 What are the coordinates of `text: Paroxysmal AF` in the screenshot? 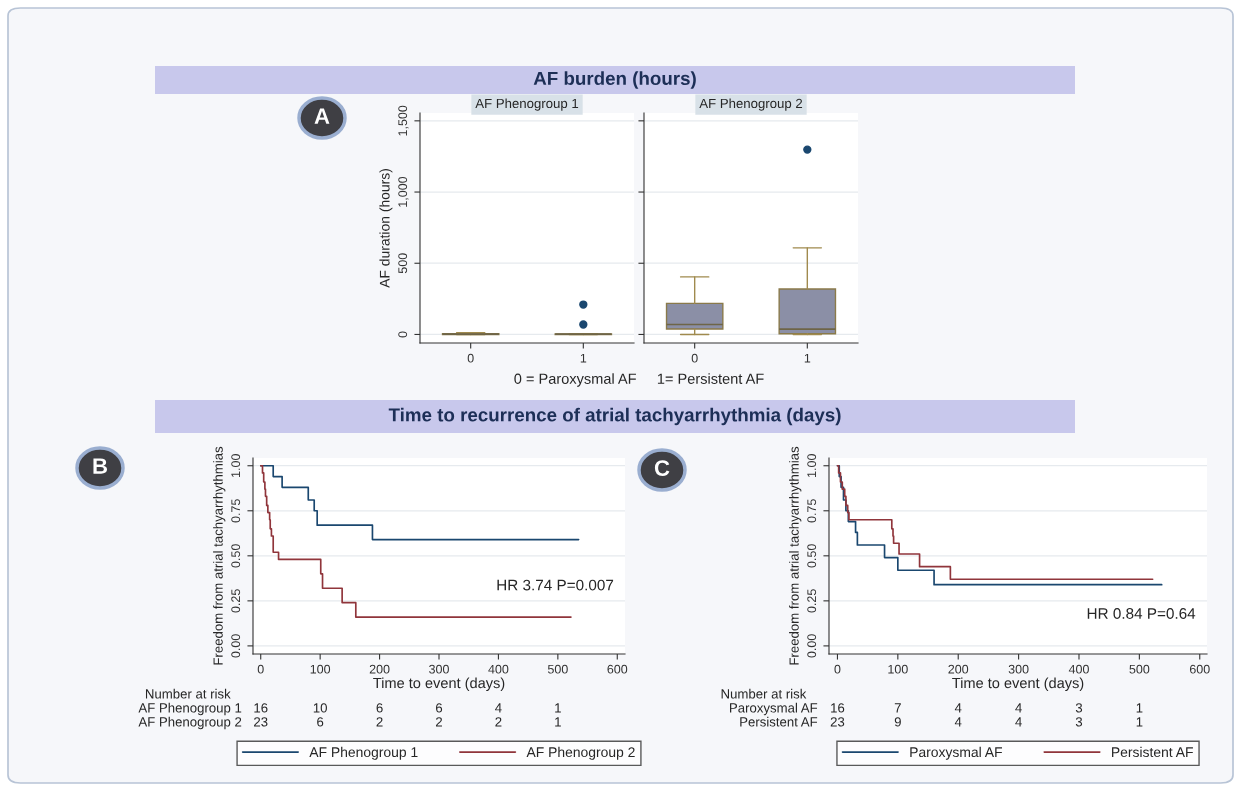 It's located at (774, 709).